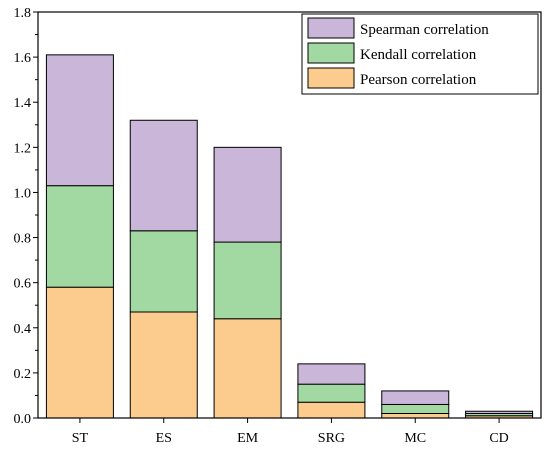 This screenshot has height=450, width=550. Describe the element at coordinates (23, 419) in the screenshot. I see `y-tick-label: 0.0` at that location.